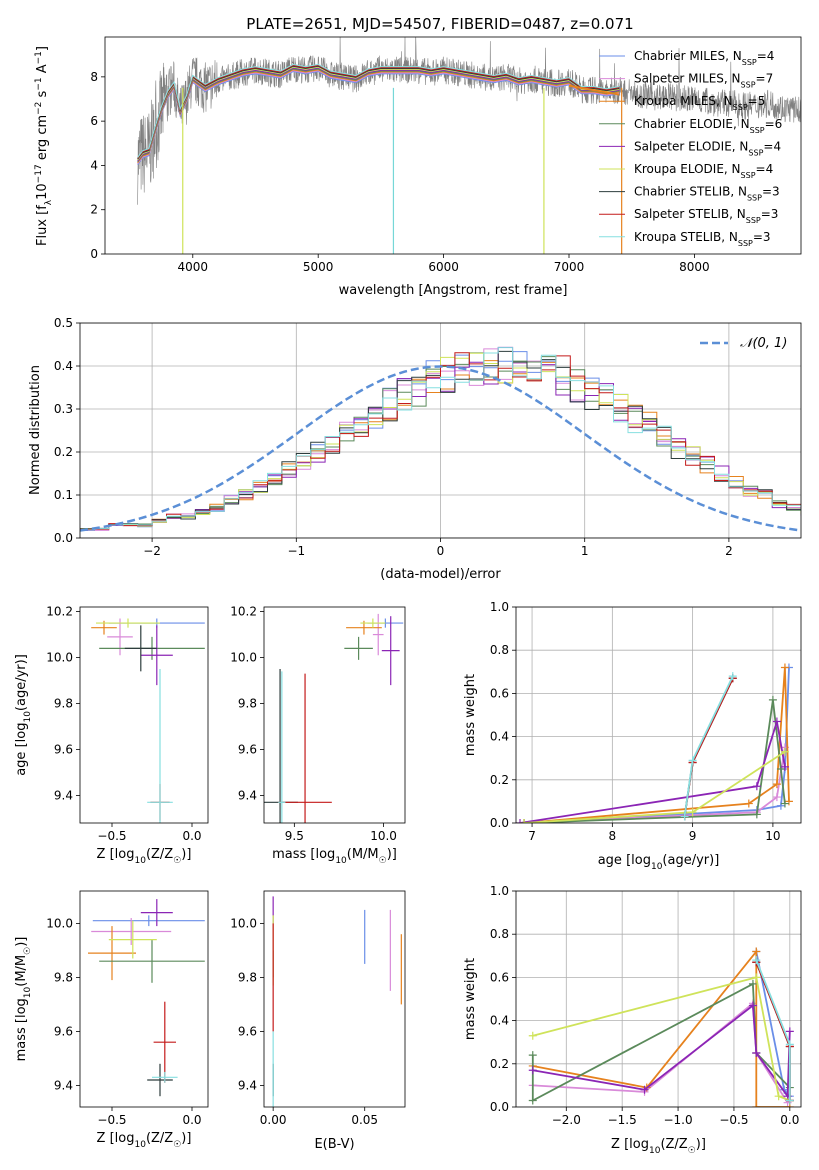  Describe the element at coordinates (499, 934) in the screenshot. I see `y-tick-label: 0.8` at that location.